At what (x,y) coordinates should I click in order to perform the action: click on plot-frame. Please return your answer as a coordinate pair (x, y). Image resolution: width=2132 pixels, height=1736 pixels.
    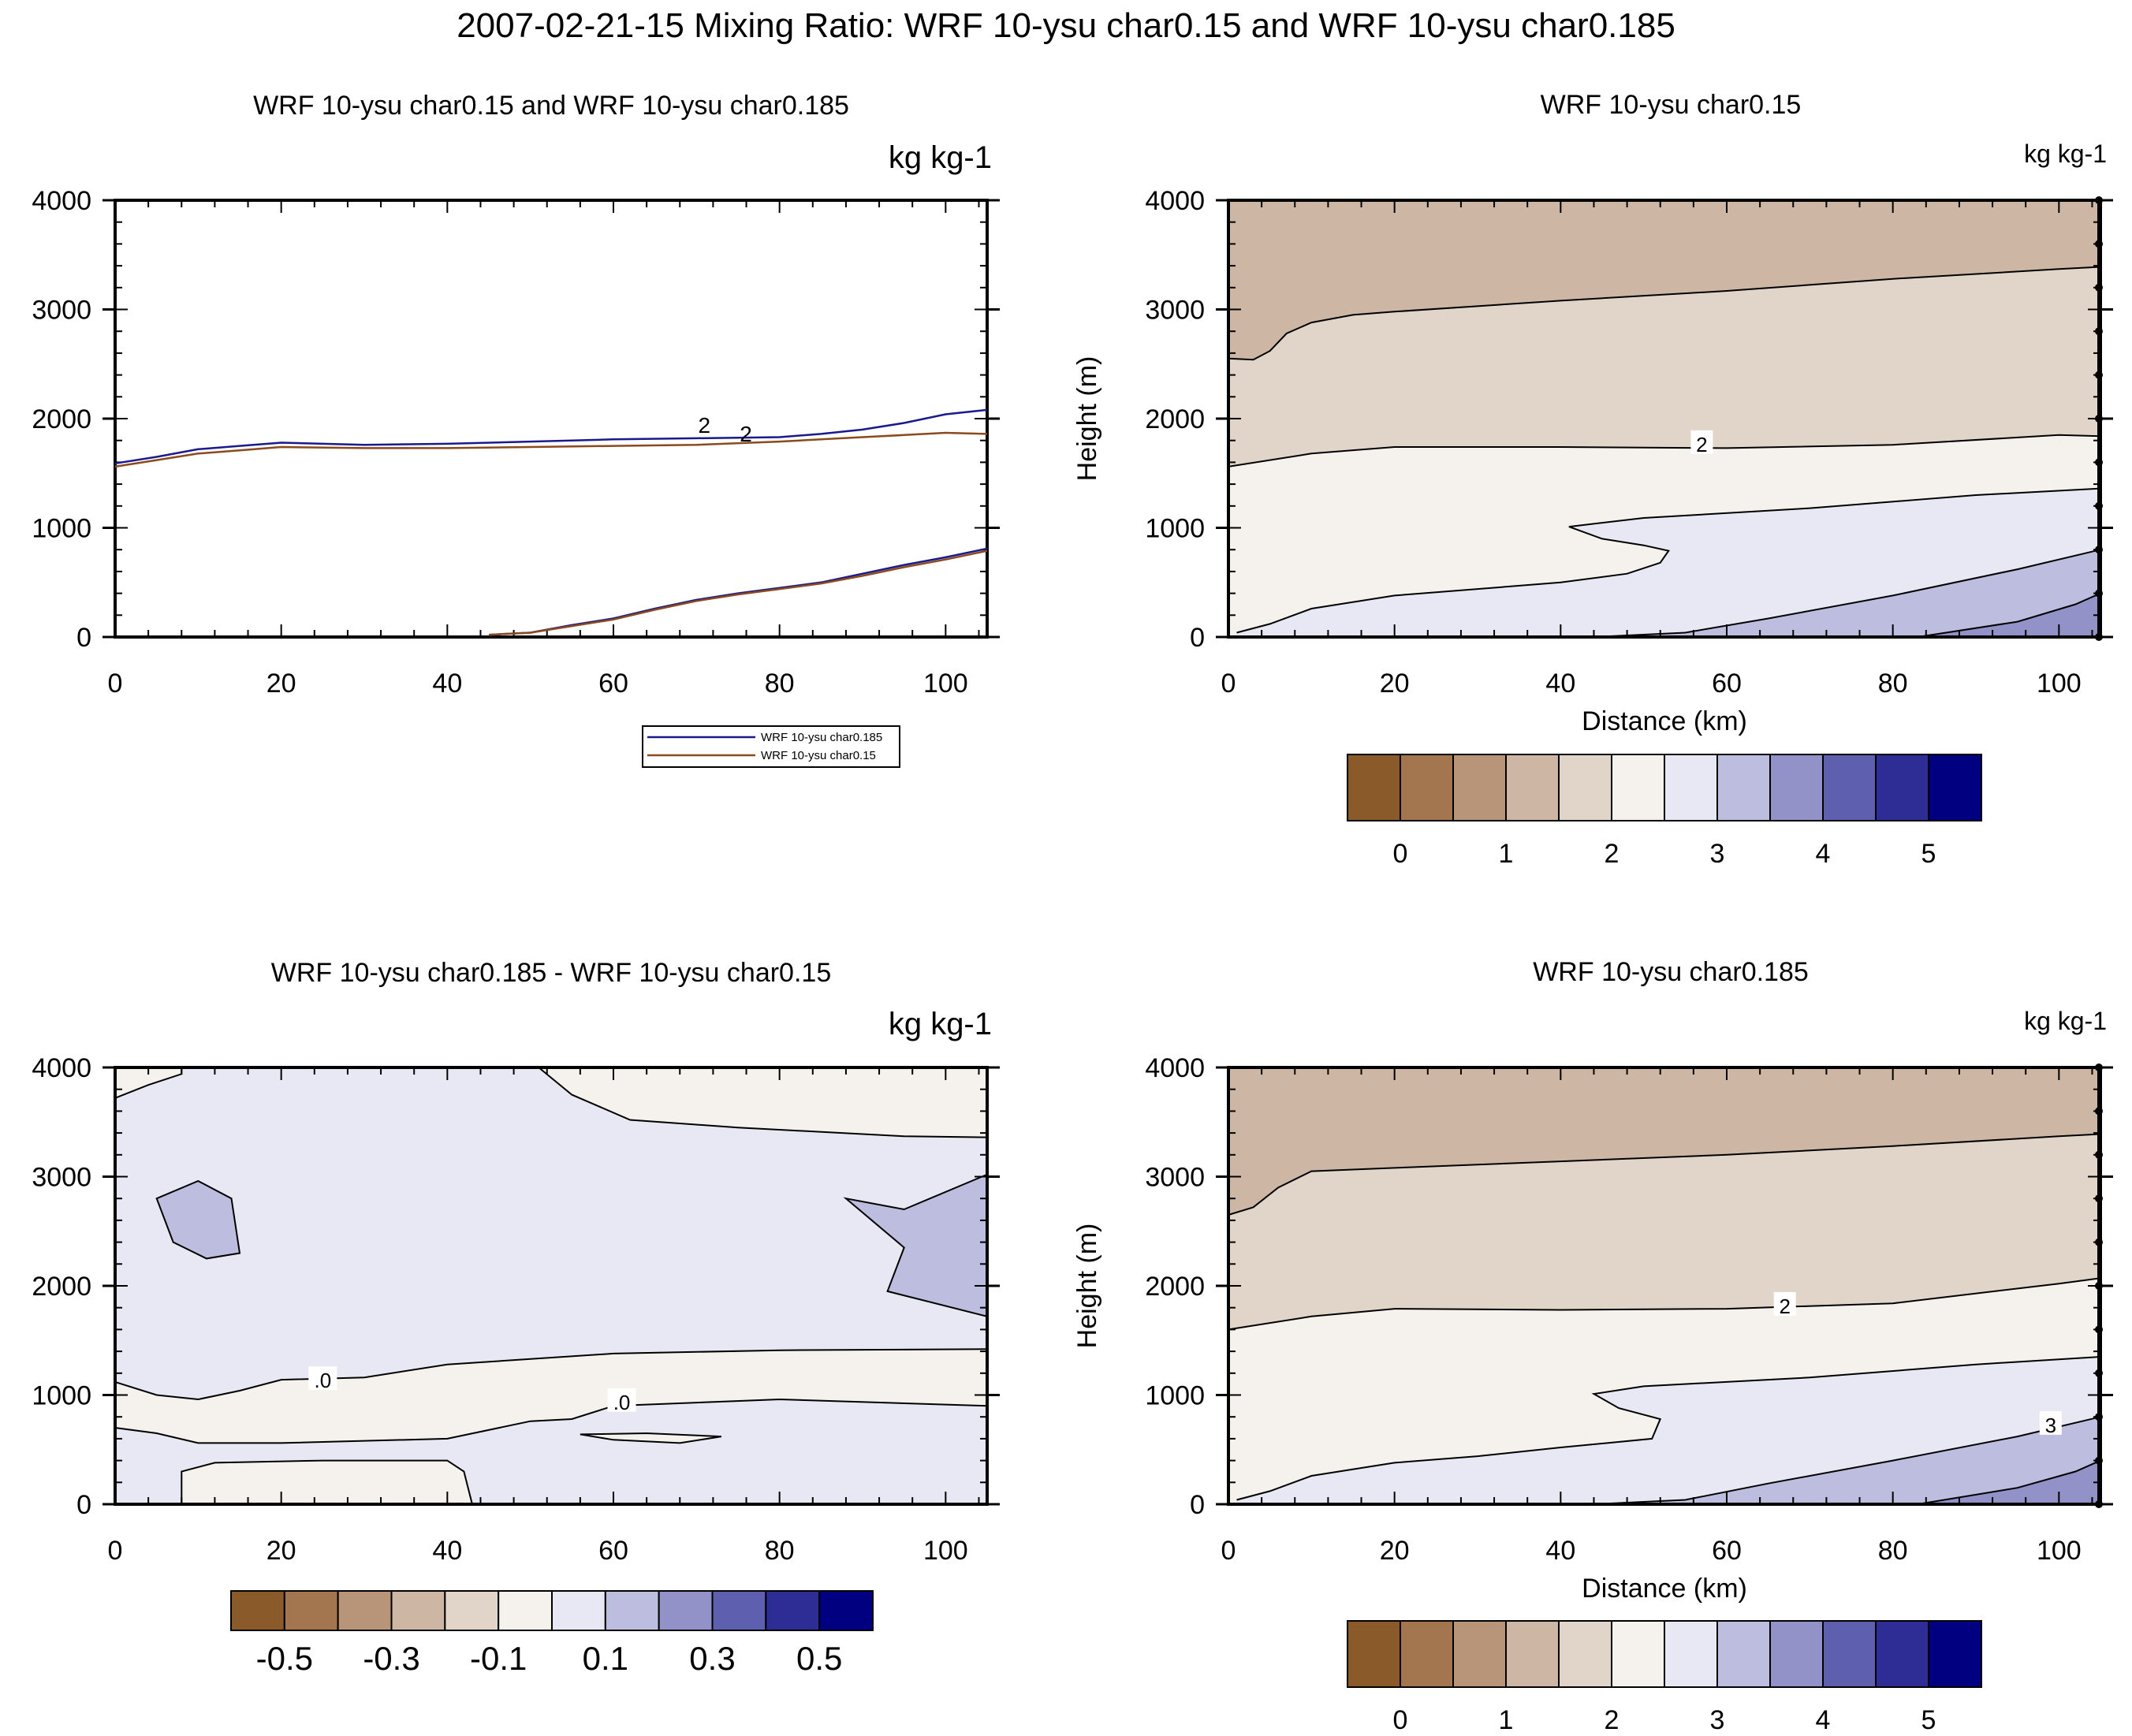
    Looking at the image, I should click on (551, 419).